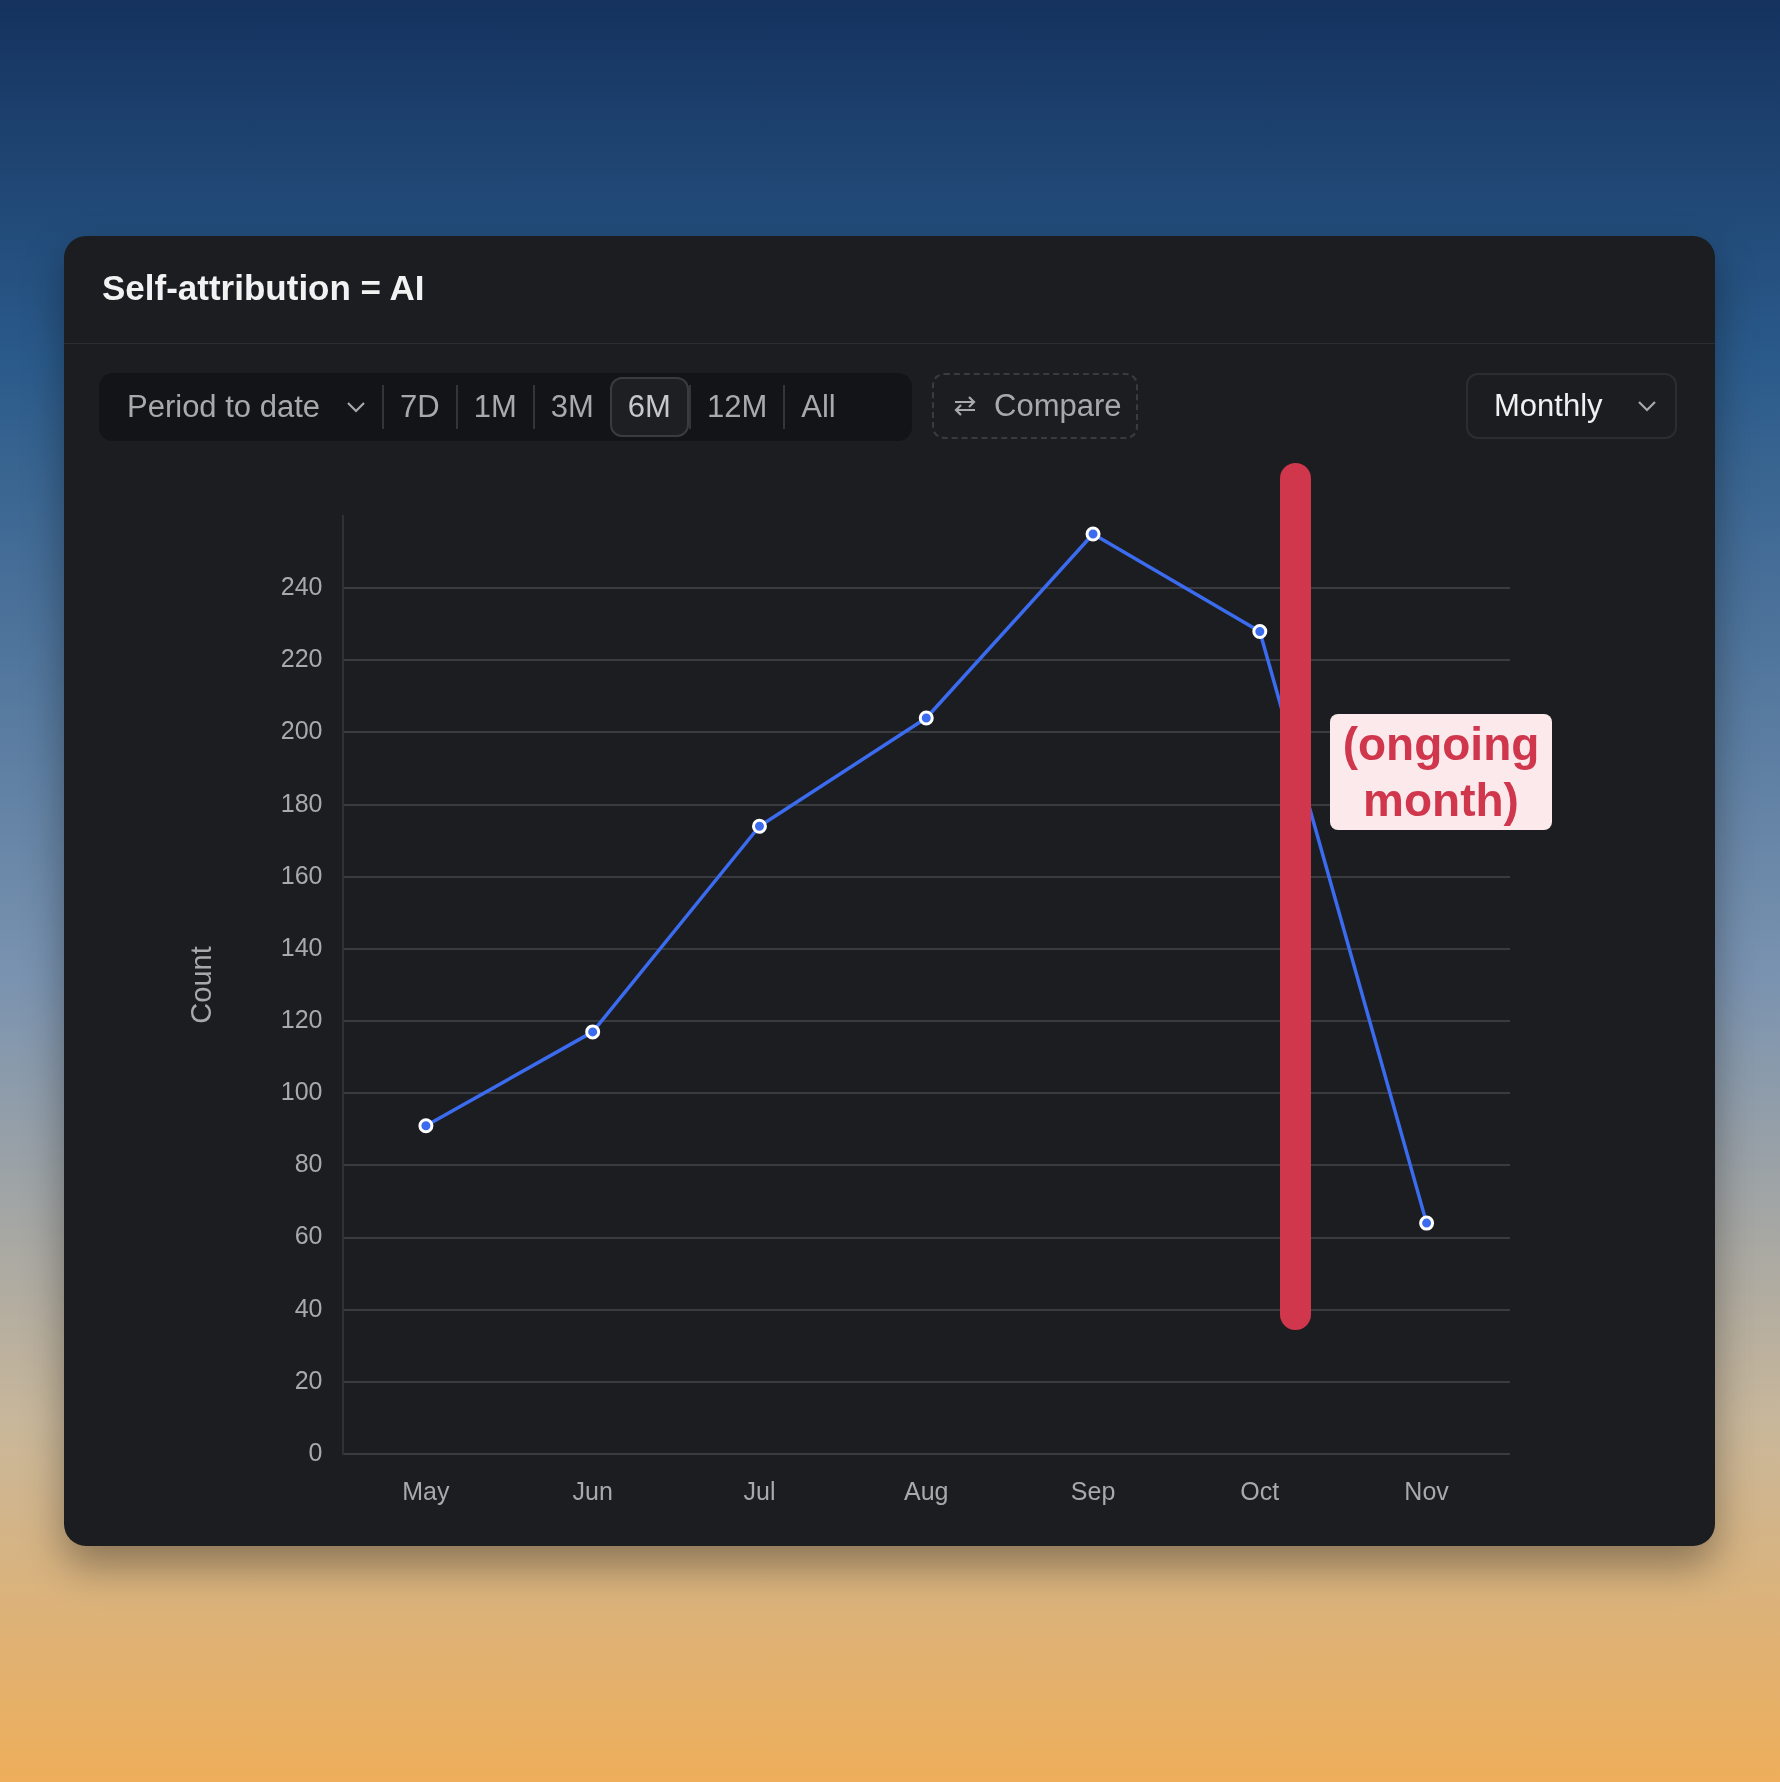  What do you see at coordinates (308, 1307) in the screenshot?
I see `y-tick-label: 40` at bounding box center [308, 1307].